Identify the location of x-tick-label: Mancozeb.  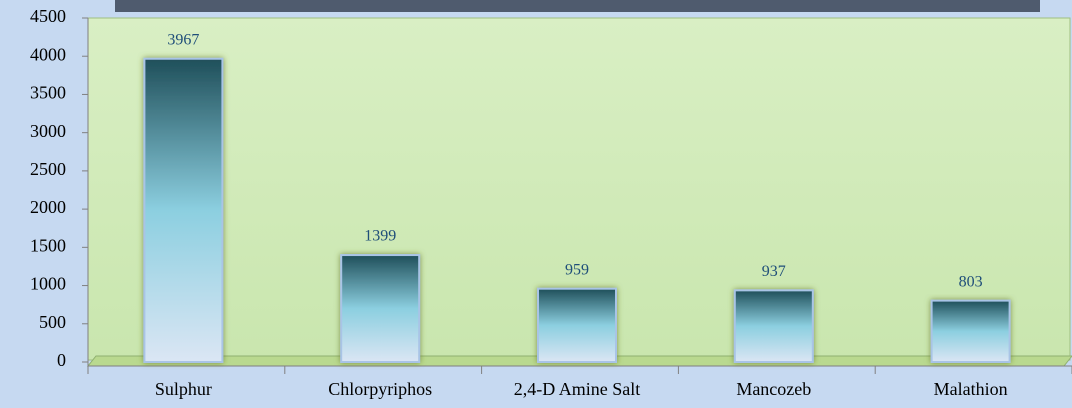
(773, 389).